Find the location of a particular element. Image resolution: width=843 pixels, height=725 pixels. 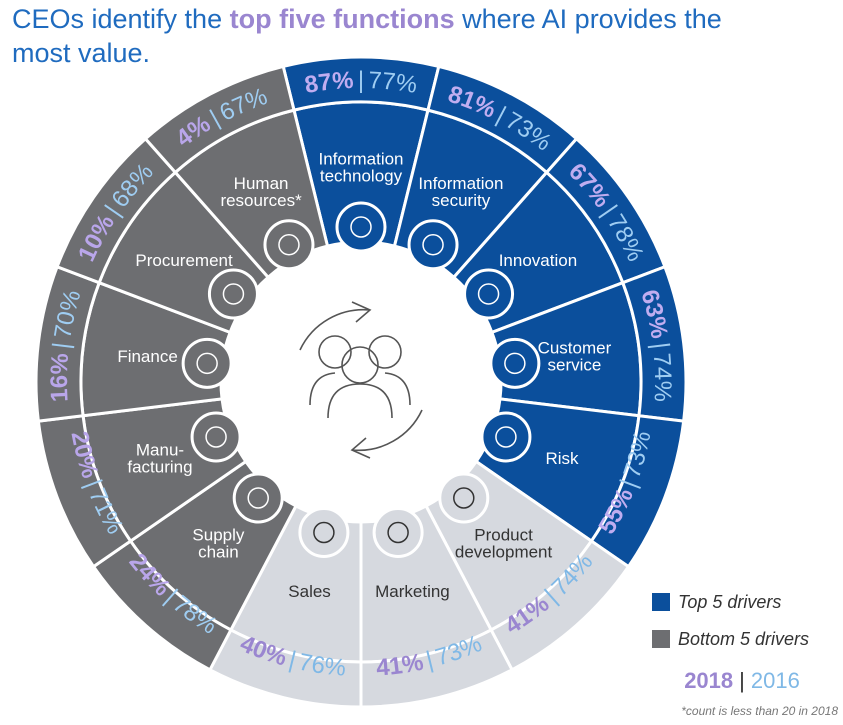

year-2016: 2016 is located at coordinates (775, 680).